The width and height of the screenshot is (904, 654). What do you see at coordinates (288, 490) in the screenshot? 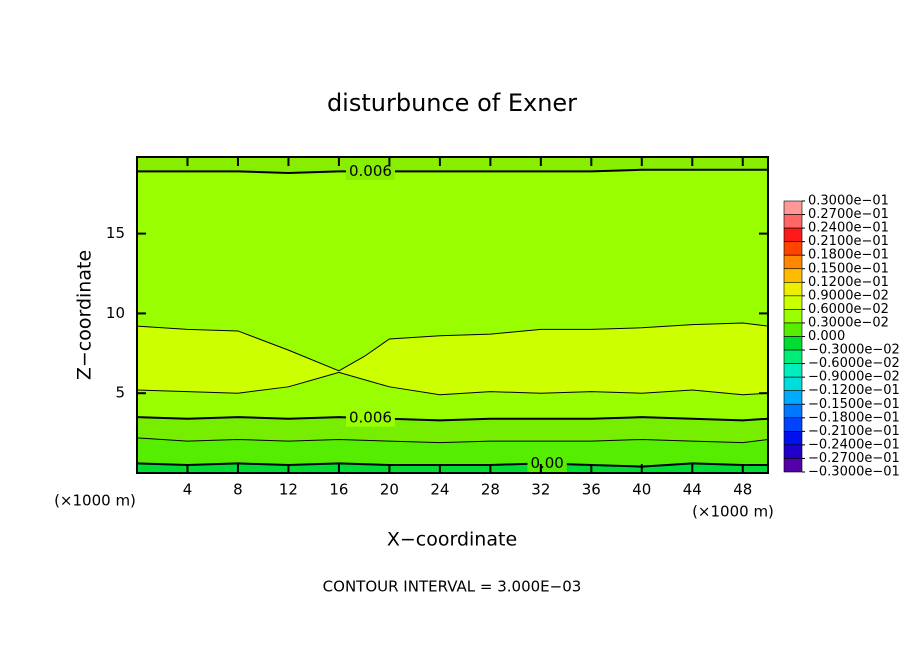
I see `x-tick-label: 12` at bounding box center [288, 490].